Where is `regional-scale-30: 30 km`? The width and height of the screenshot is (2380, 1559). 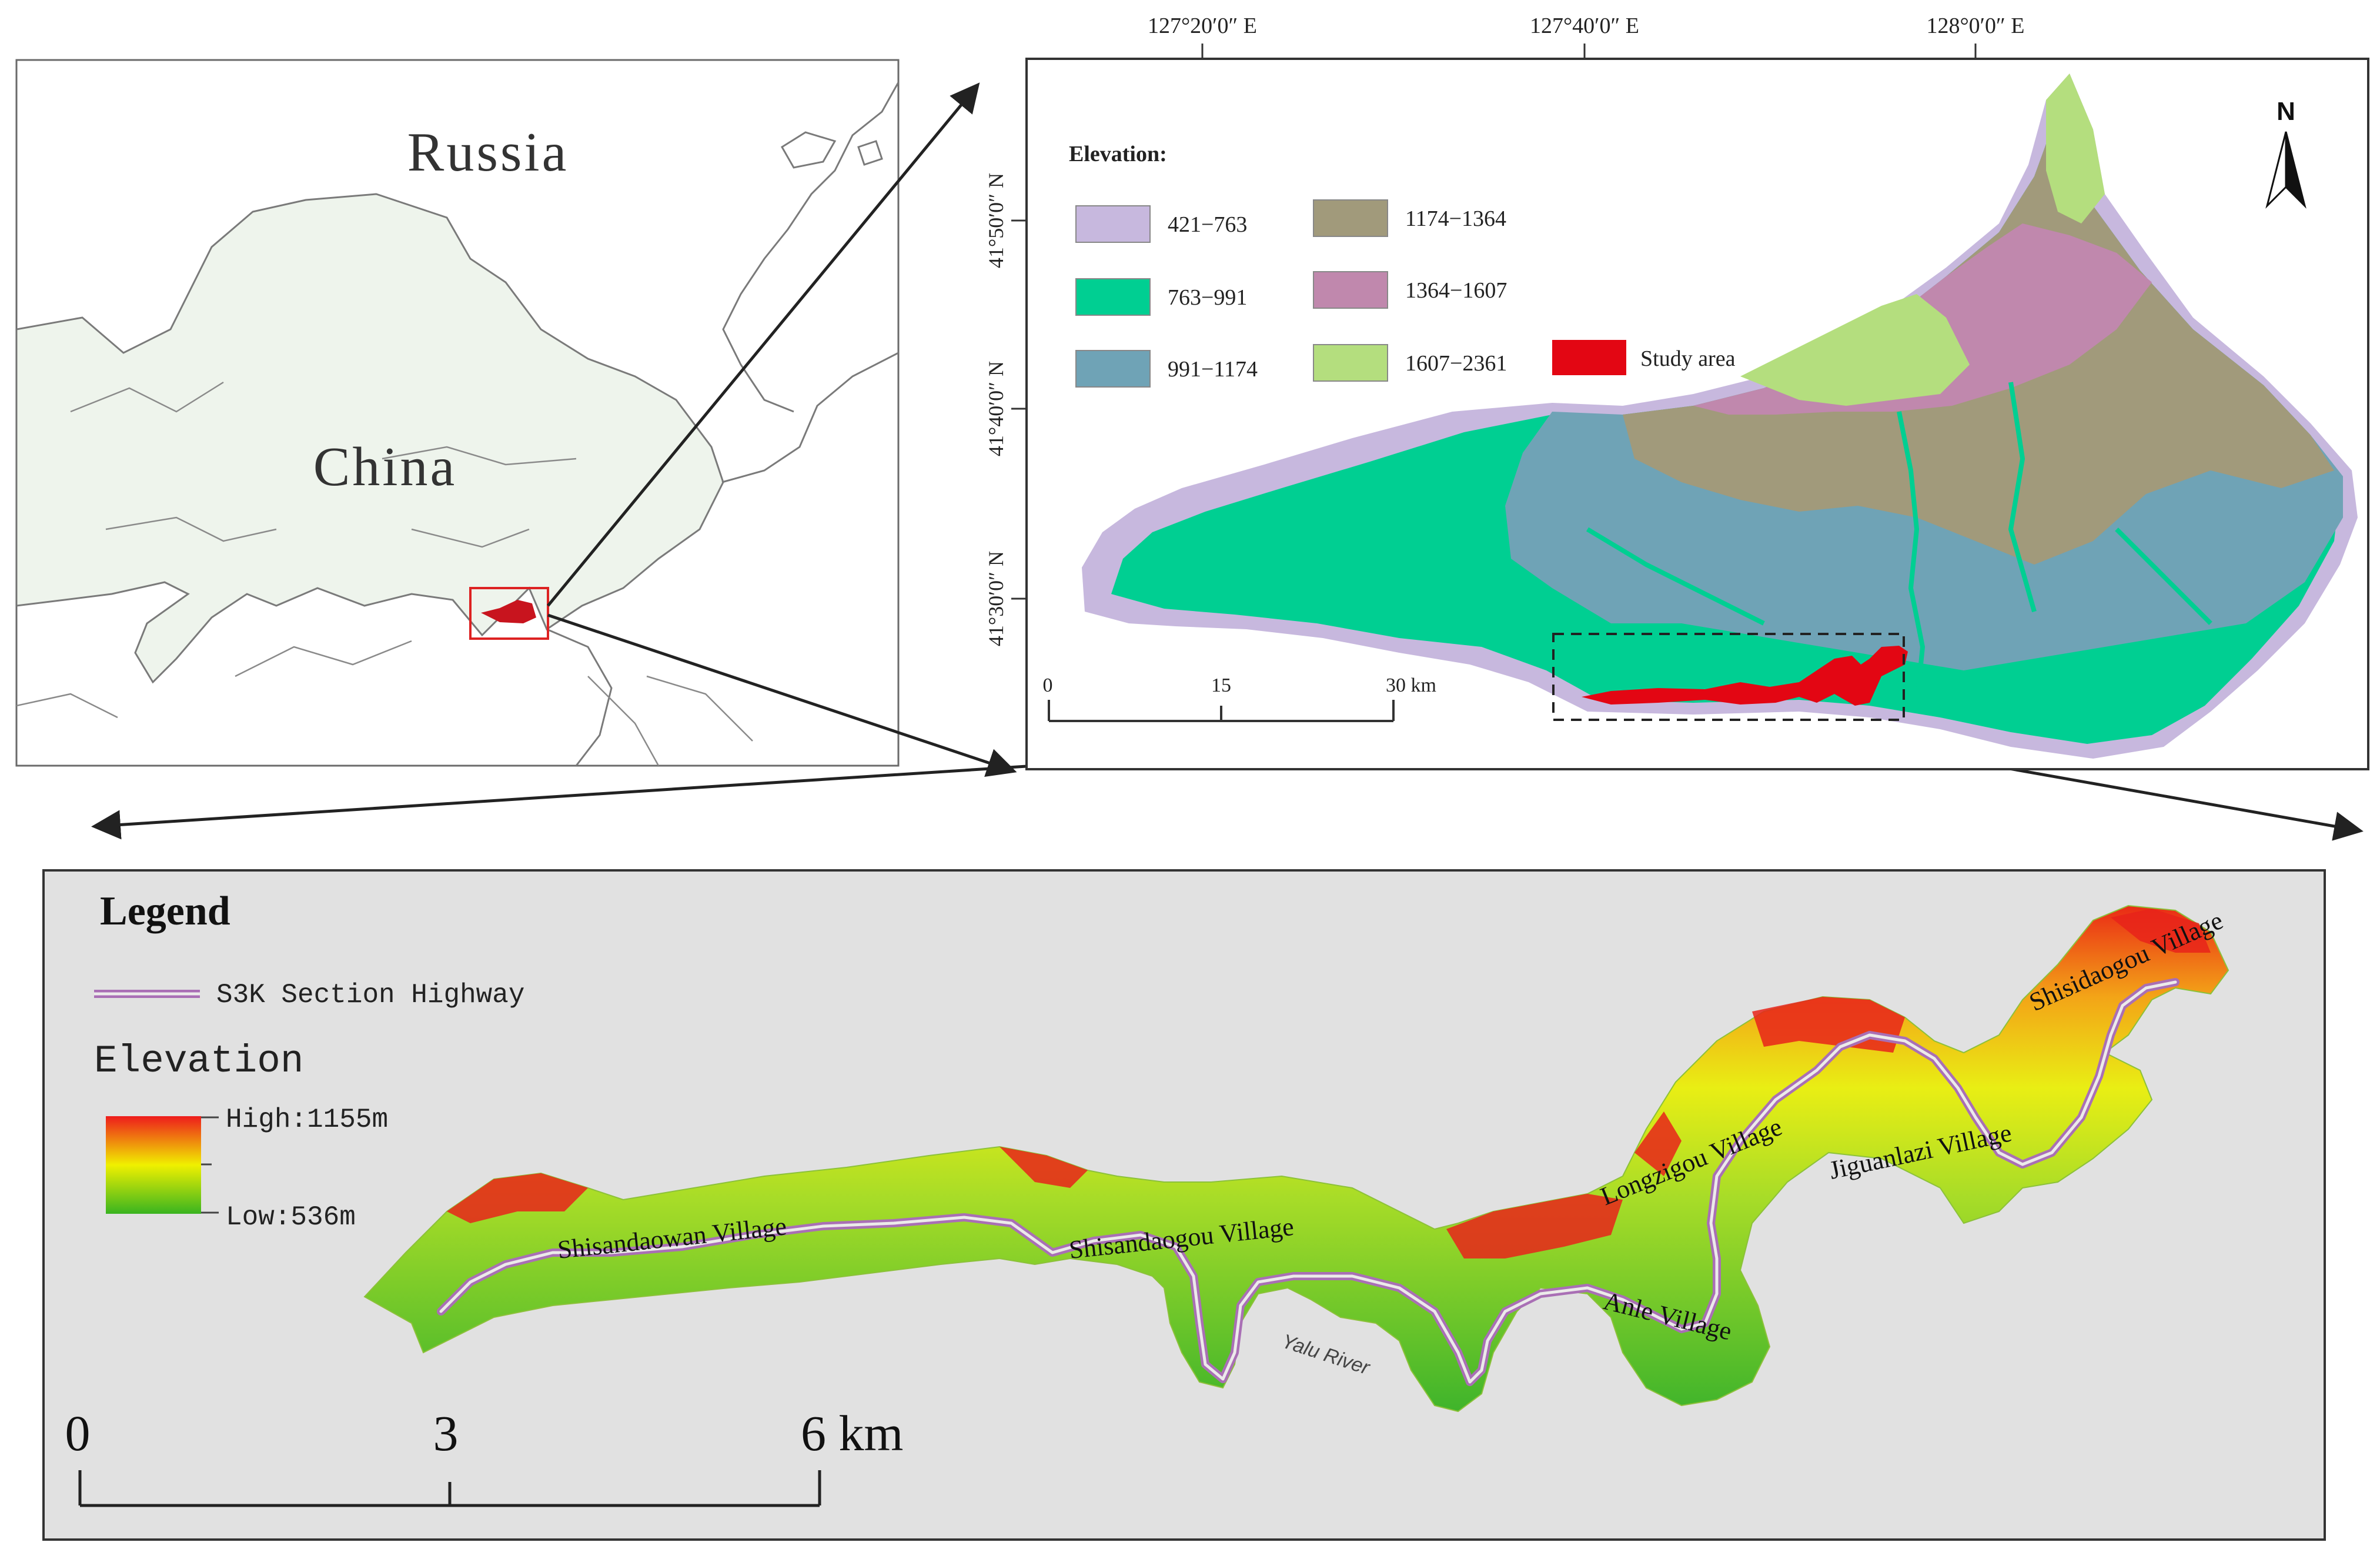 regional-scale-30: 30 km is located at coordinates (1411, 685).